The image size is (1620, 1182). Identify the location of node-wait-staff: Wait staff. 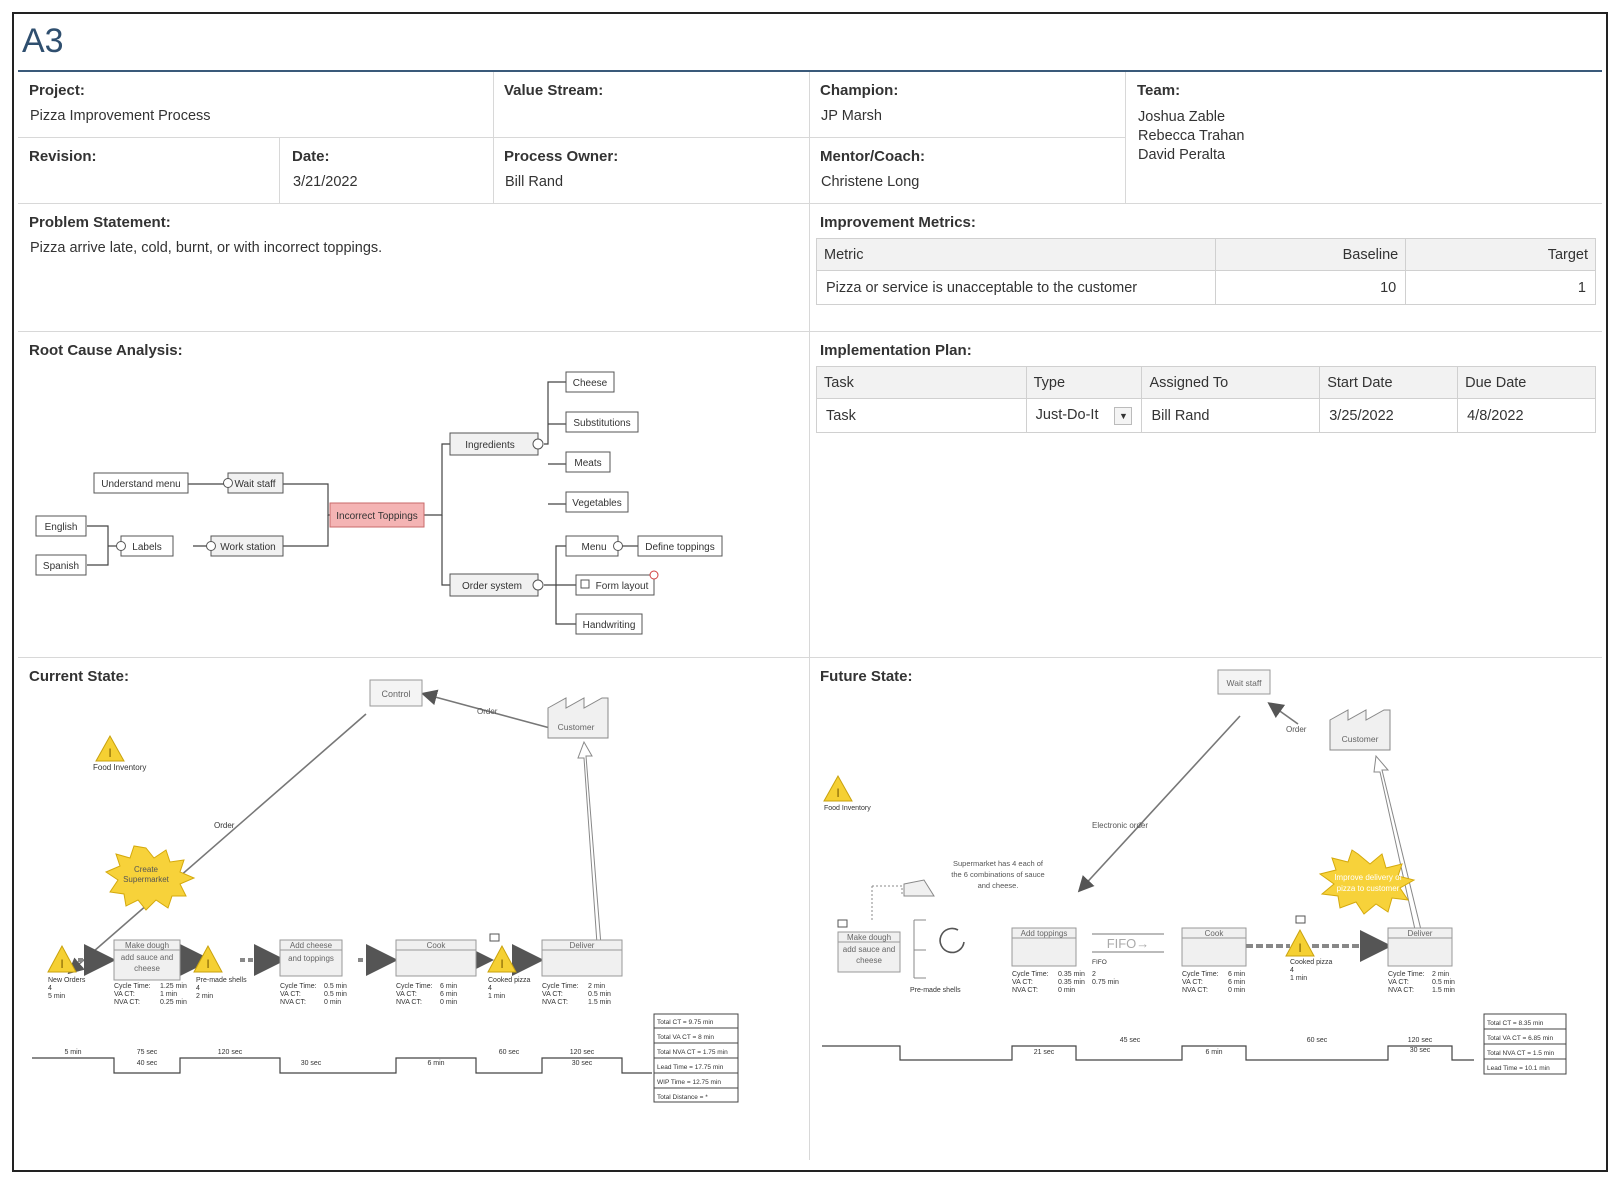
(253, 483).